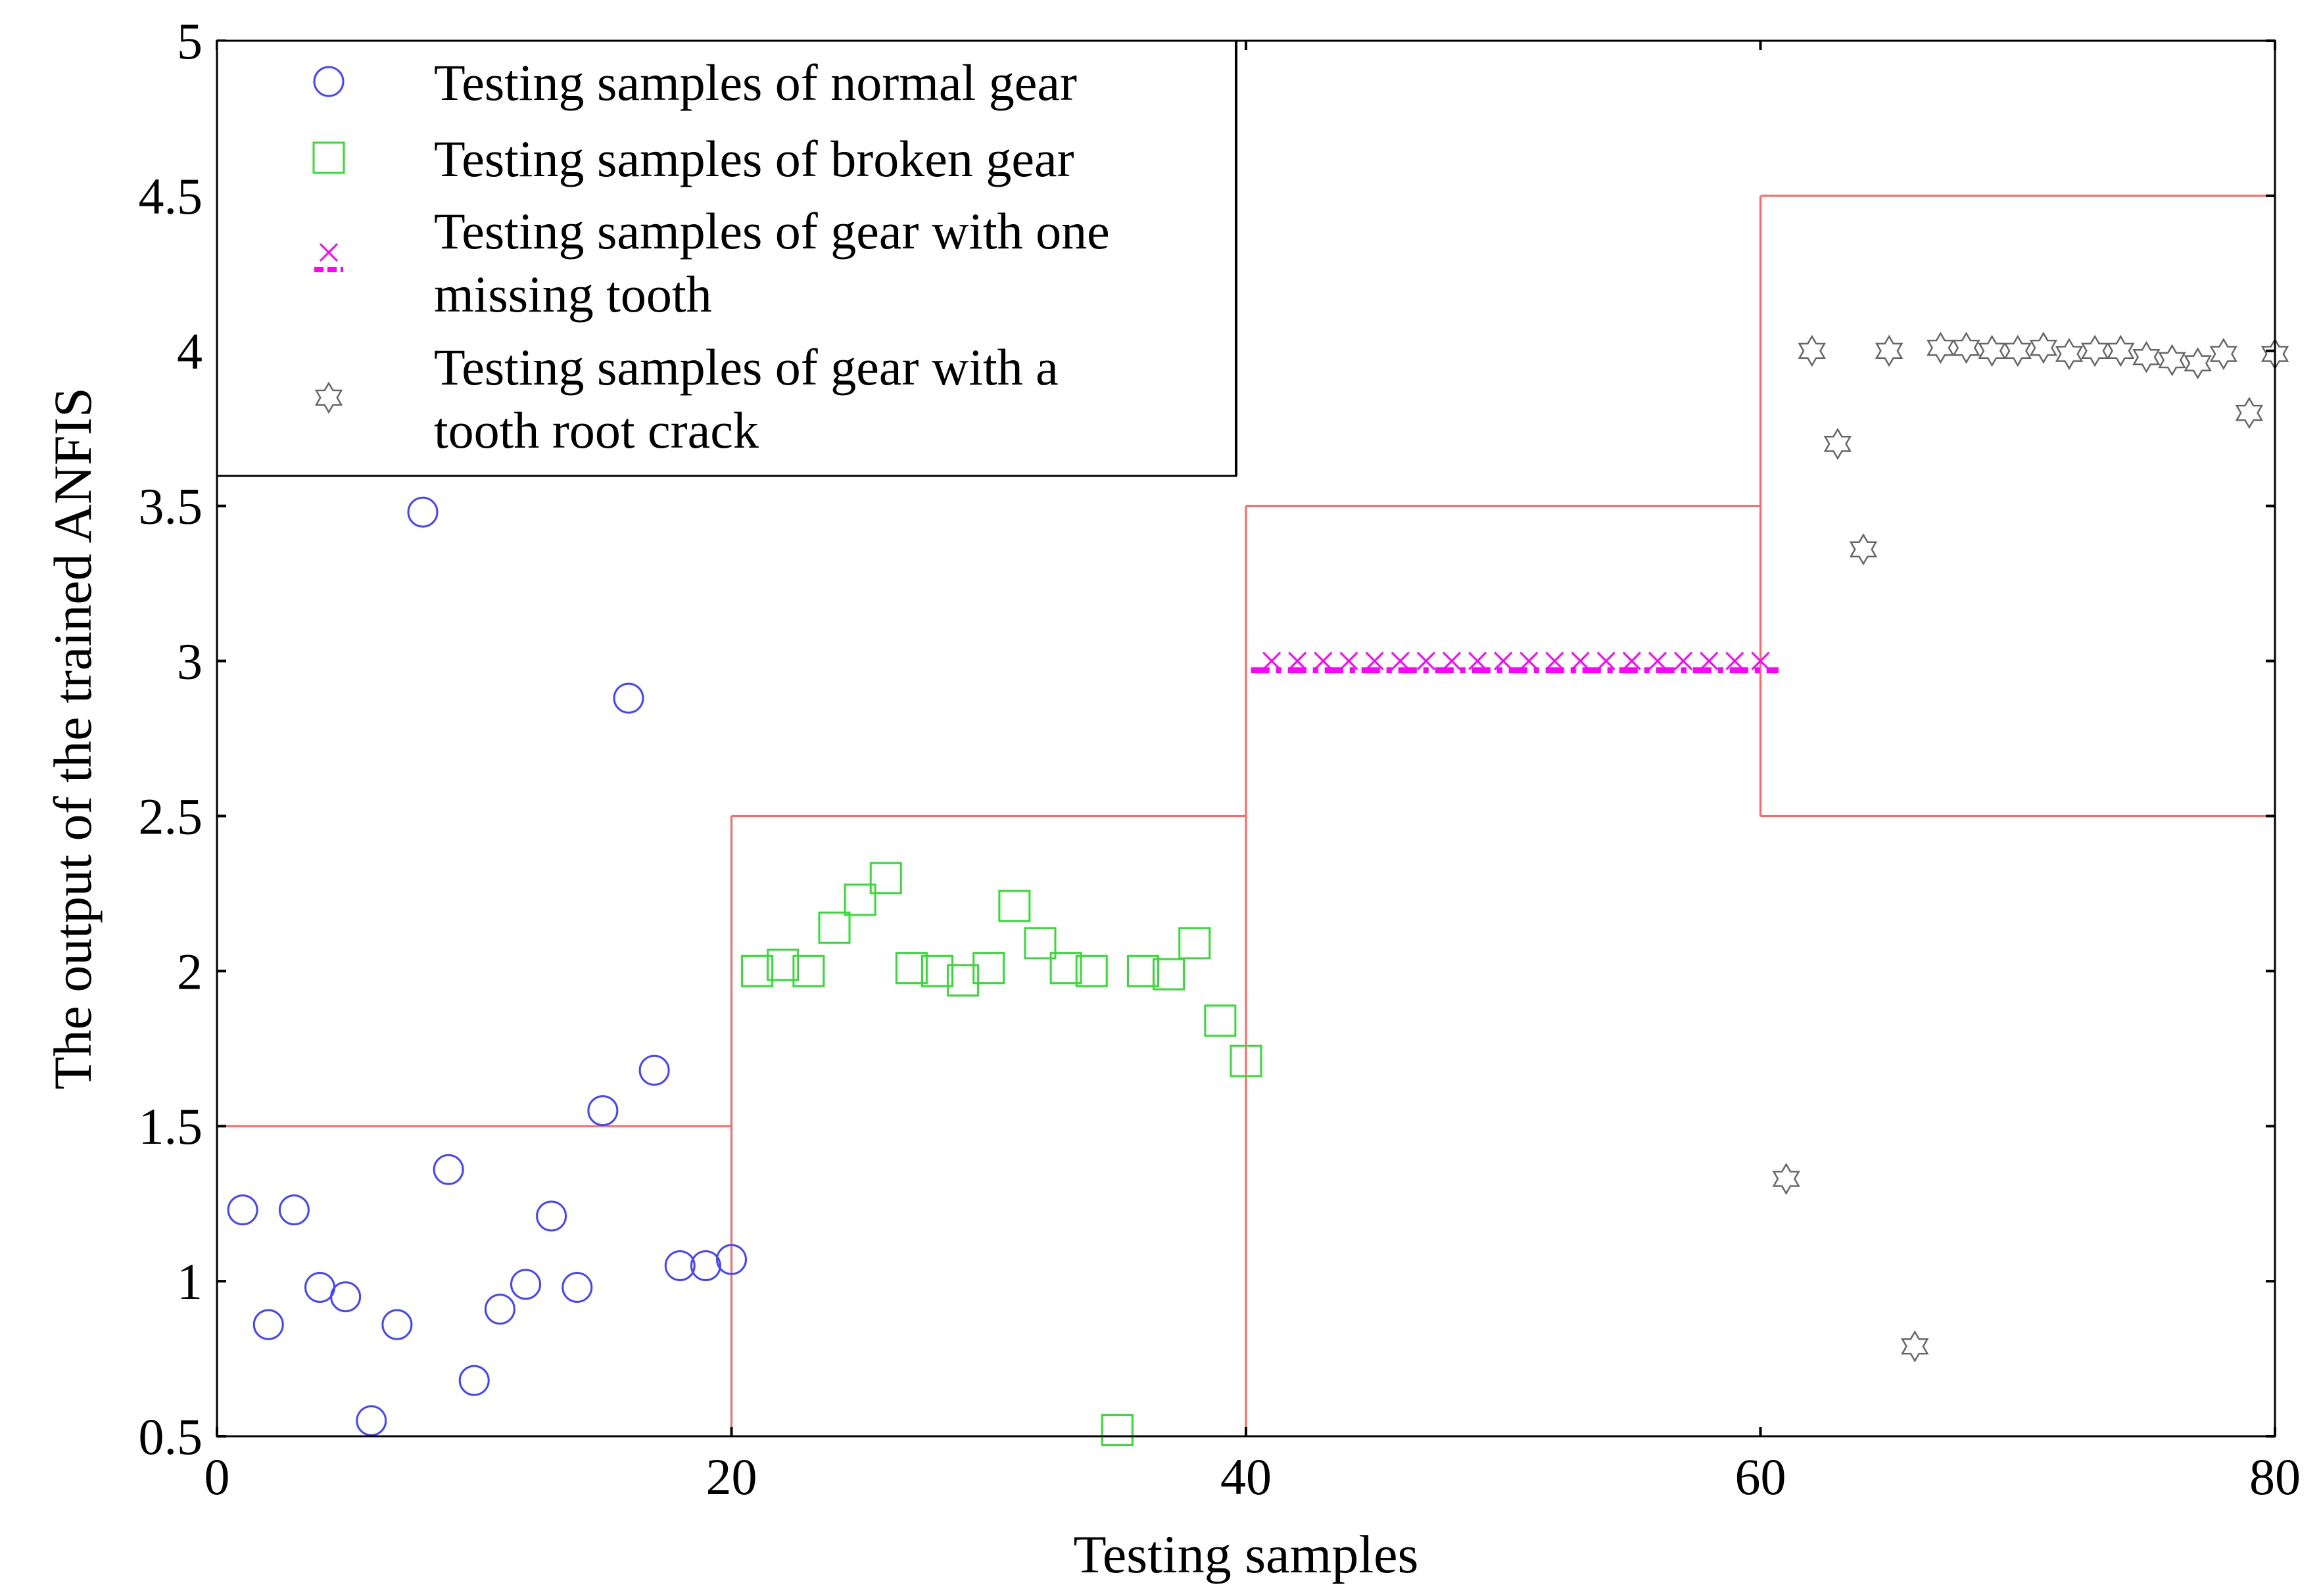  I want to click on legend-label-3-0: Testing samples of gear with a, so click(746, 367).